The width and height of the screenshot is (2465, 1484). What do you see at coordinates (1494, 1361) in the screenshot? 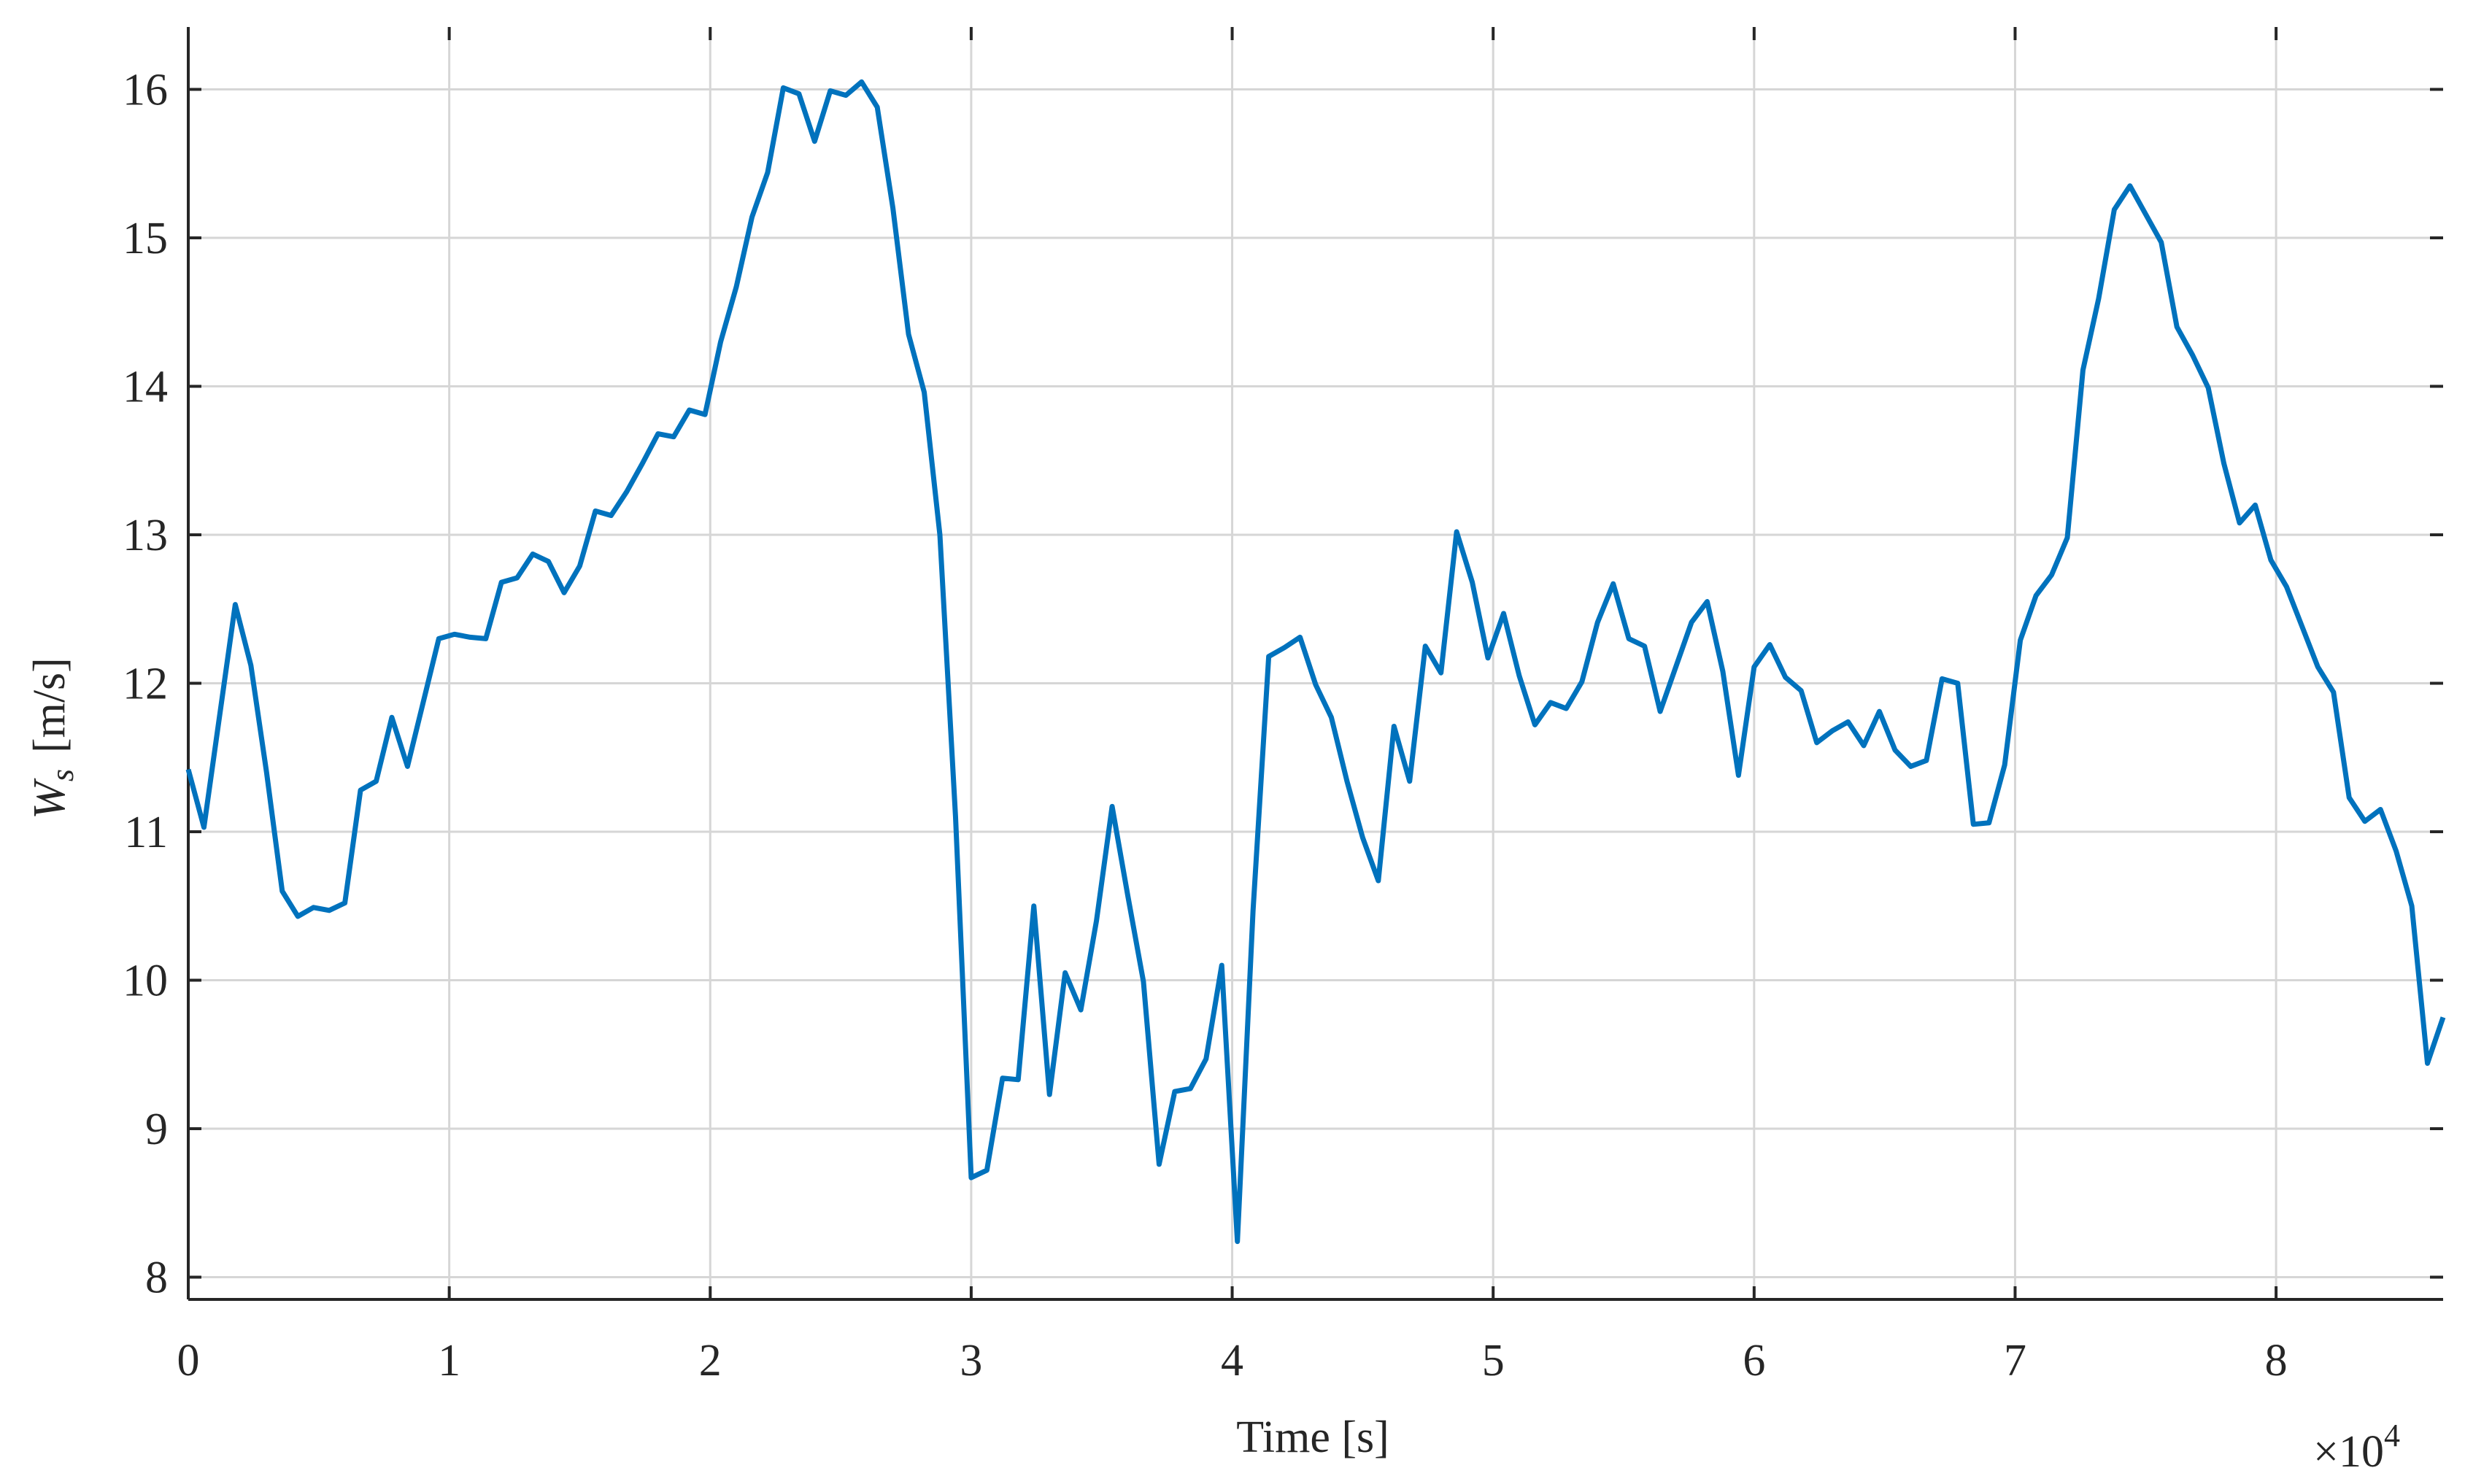
I see `x-tick-label: 5` at bounding box center [1494, 1361].